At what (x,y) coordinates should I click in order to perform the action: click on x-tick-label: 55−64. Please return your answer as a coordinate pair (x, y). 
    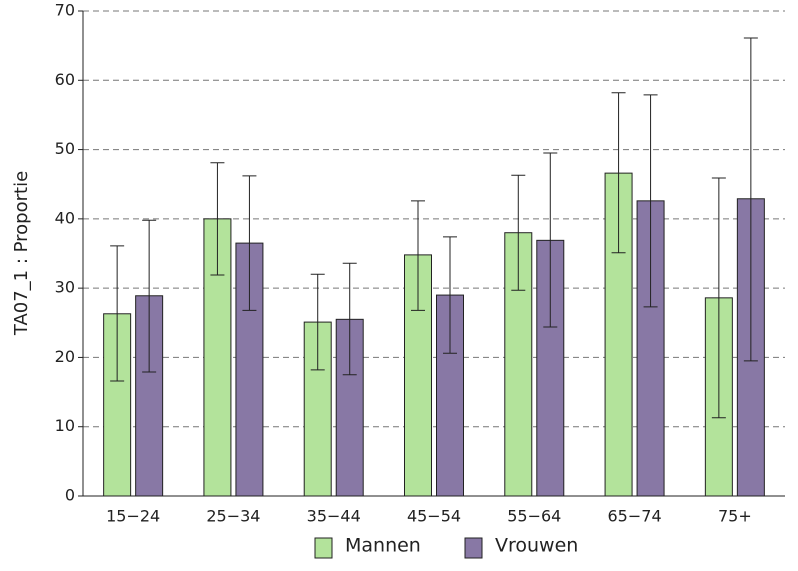
    Looking at the image, I should click on (534, 516).